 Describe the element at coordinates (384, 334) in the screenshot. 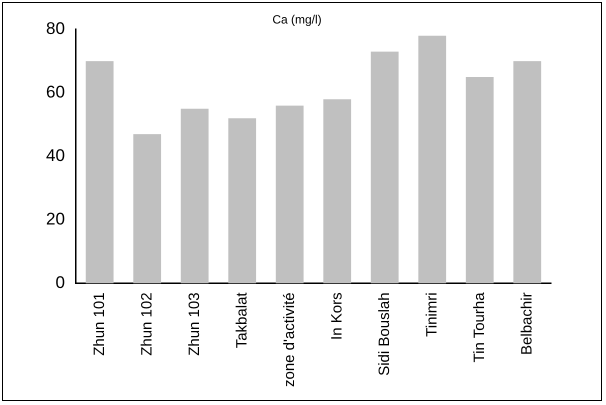

I see `x-tick-label: Sidi Bouslah` at that location.